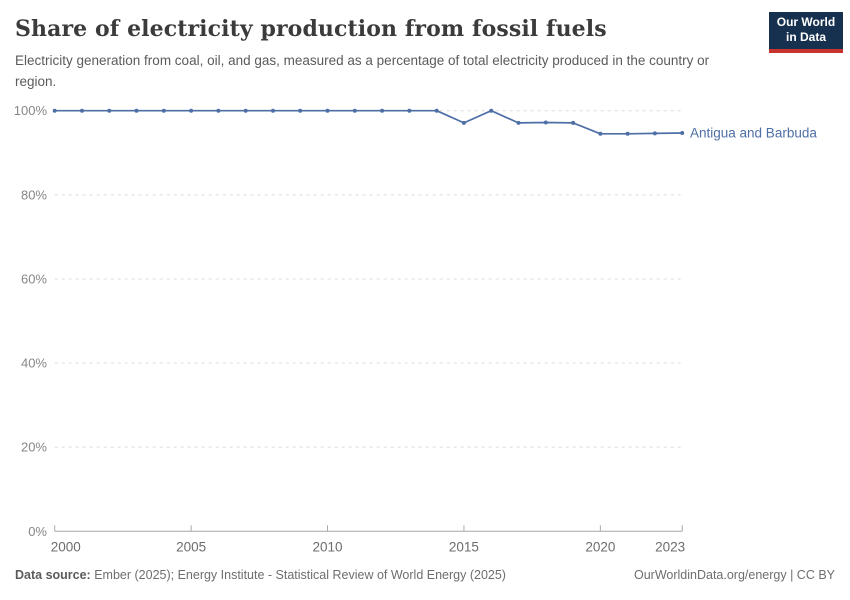 The image size is (850, 600). I want to click on y-axis-tick-label: 20%, so click(34, 447).